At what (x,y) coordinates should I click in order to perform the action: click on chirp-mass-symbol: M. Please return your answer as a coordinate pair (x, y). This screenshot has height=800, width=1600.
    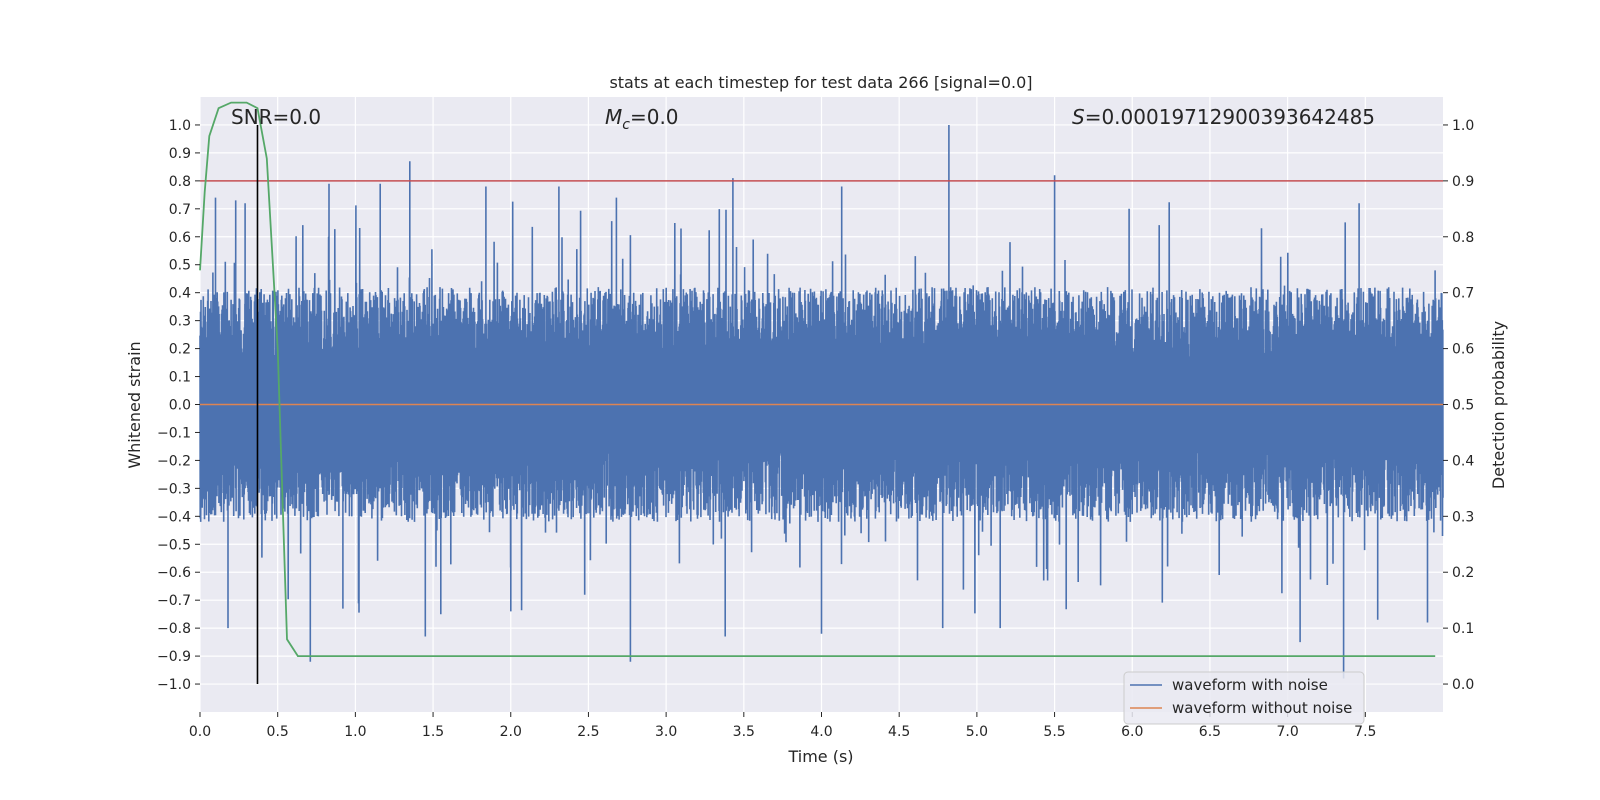
    Looking at the image, I should click on (613, 117).